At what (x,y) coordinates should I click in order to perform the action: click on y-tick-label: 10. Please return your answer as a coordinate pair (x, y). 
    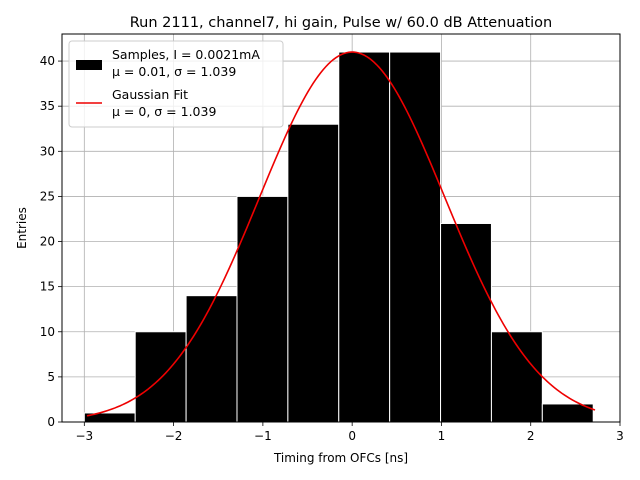
    Looking at the image, I should click on (47, 332).